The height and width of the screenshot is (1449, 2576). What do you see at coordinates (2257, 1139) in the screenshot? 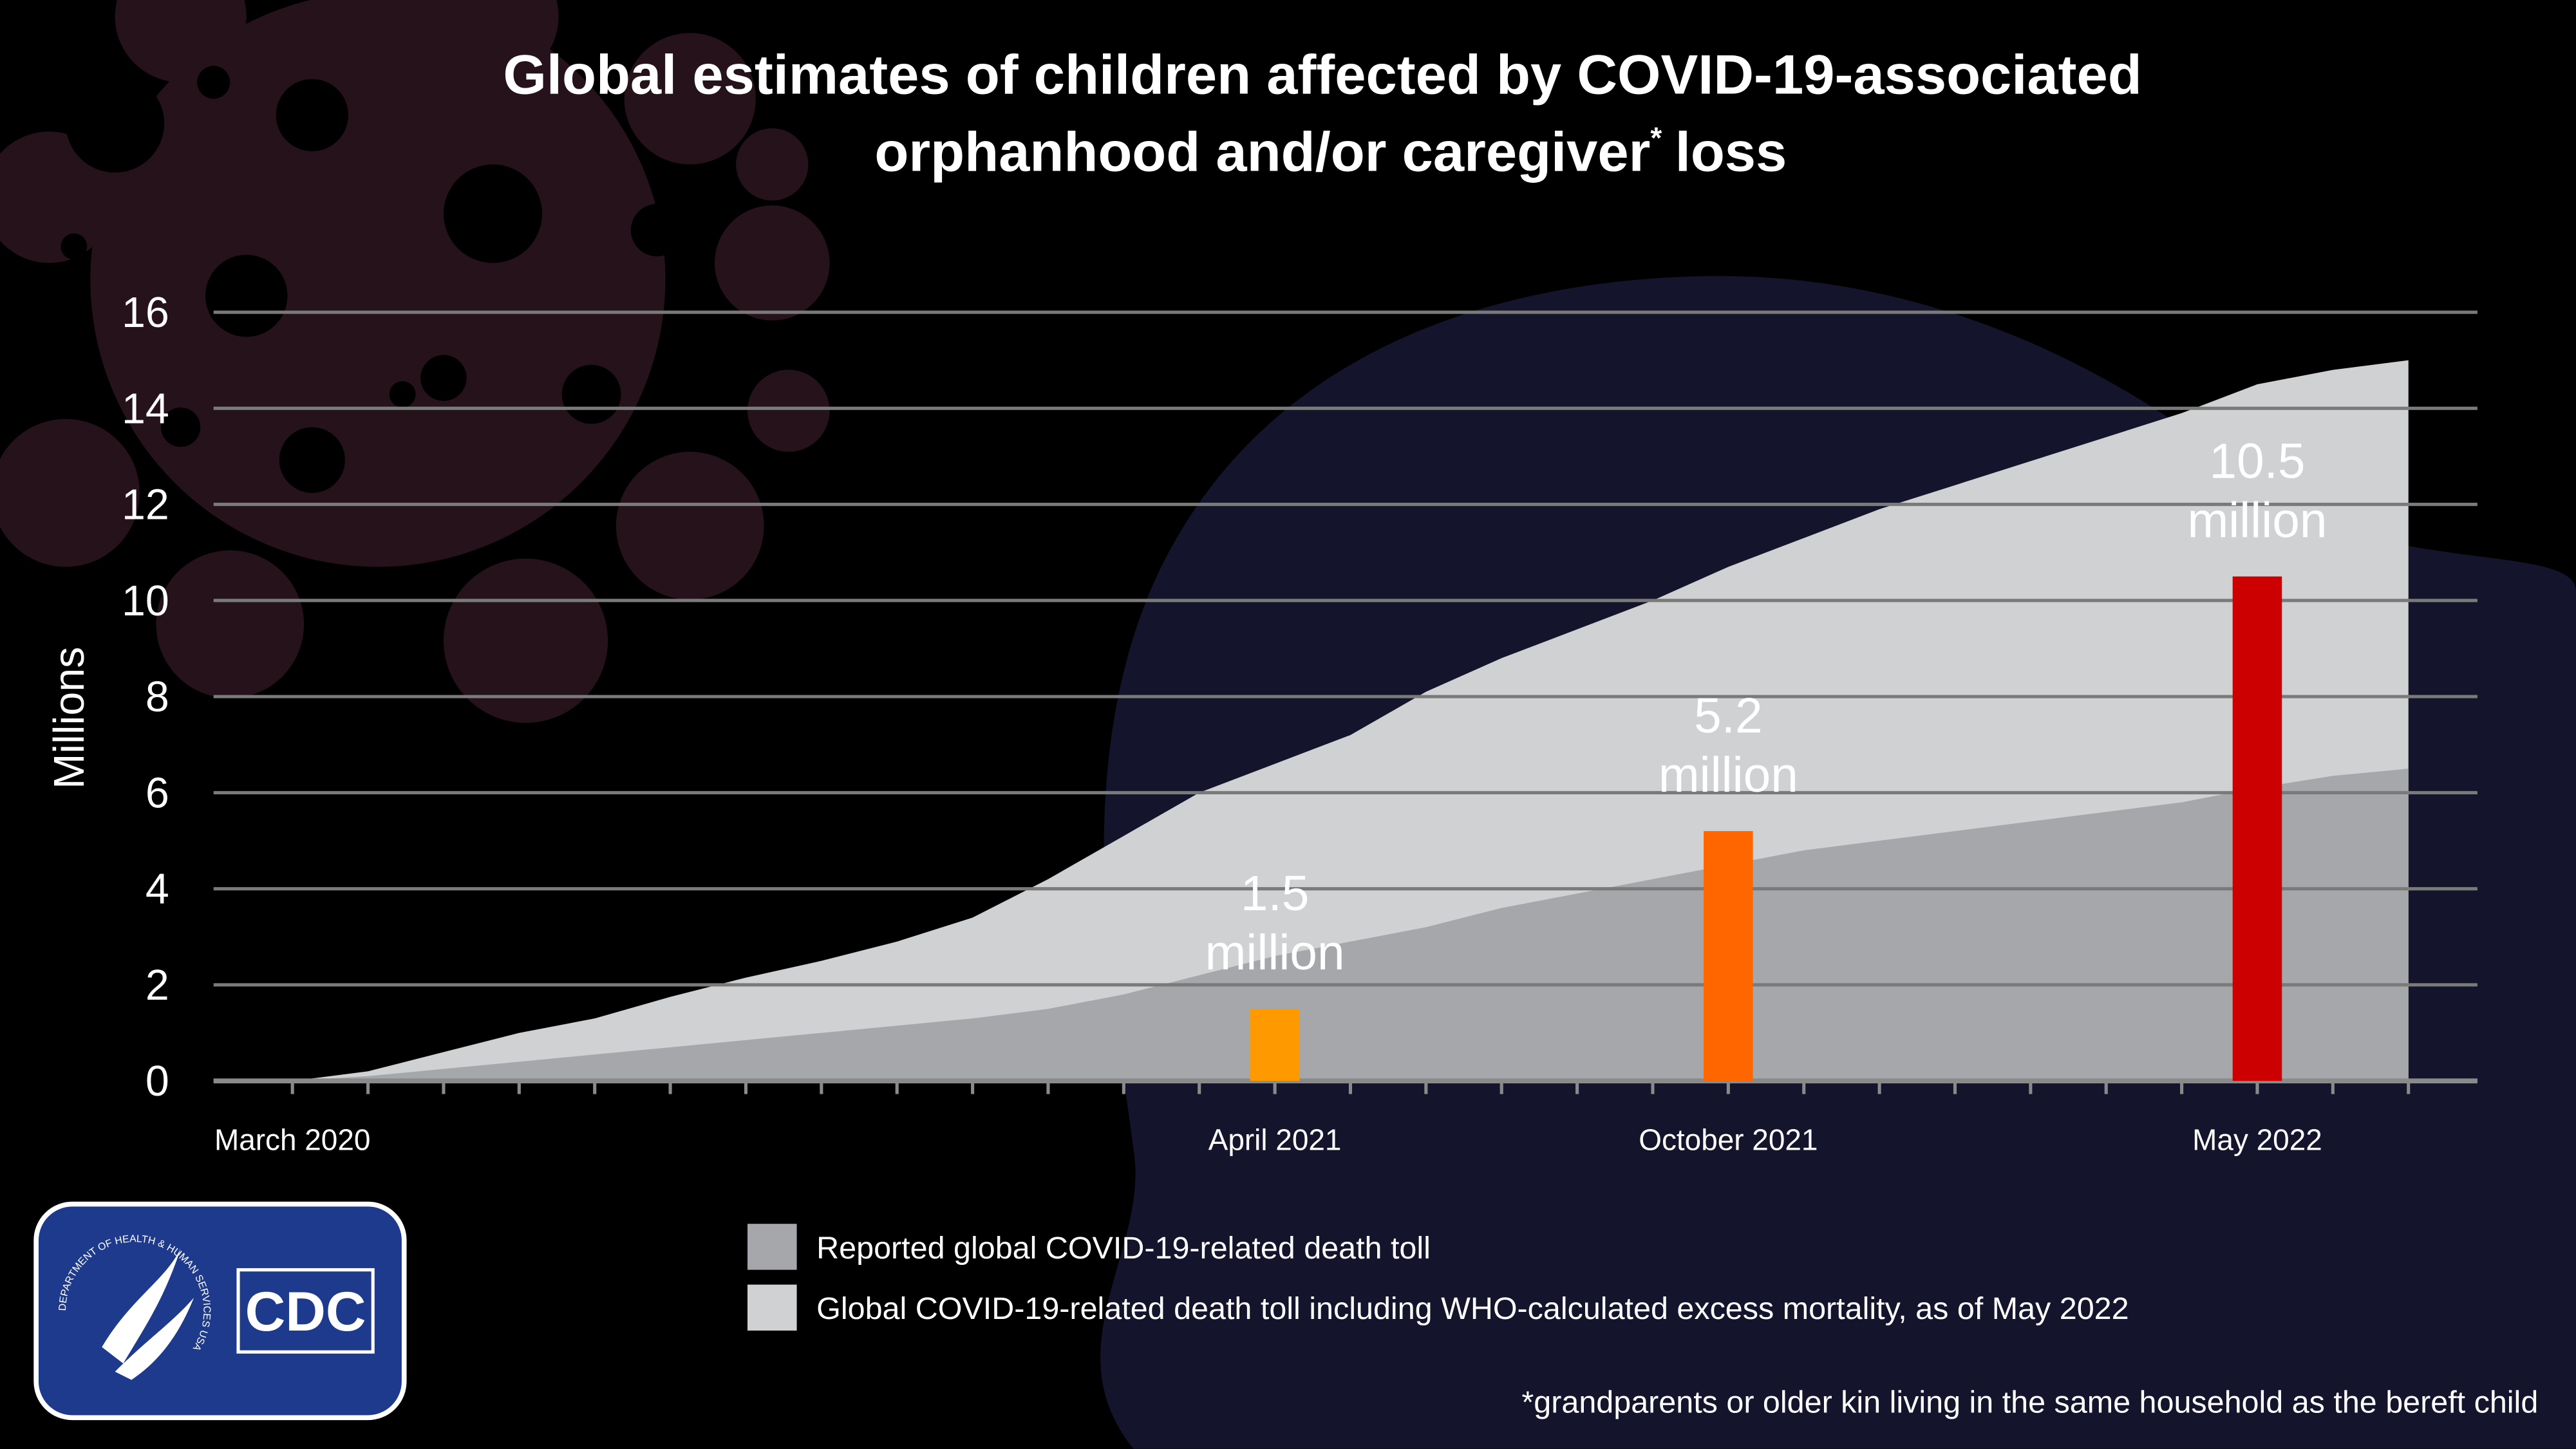
I see `x-tick-label: May 2022` at bounding box center [2257, 1139].